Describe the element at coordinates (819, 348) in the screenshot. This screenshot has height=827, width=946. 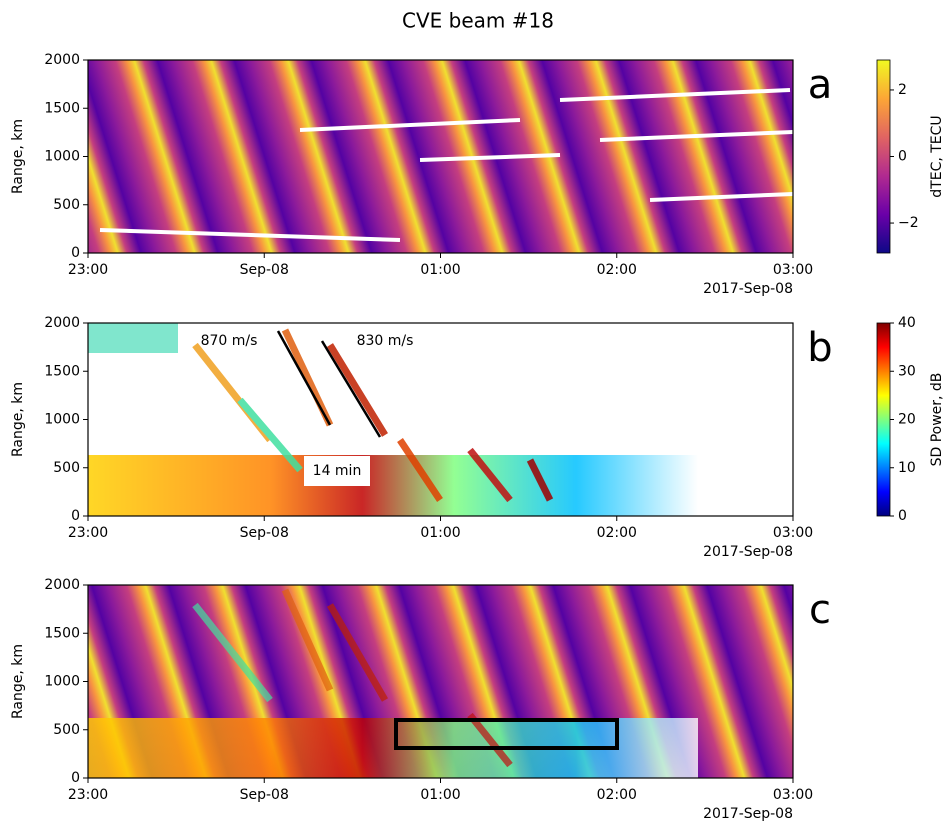
I see `panel-label: b` at that location.